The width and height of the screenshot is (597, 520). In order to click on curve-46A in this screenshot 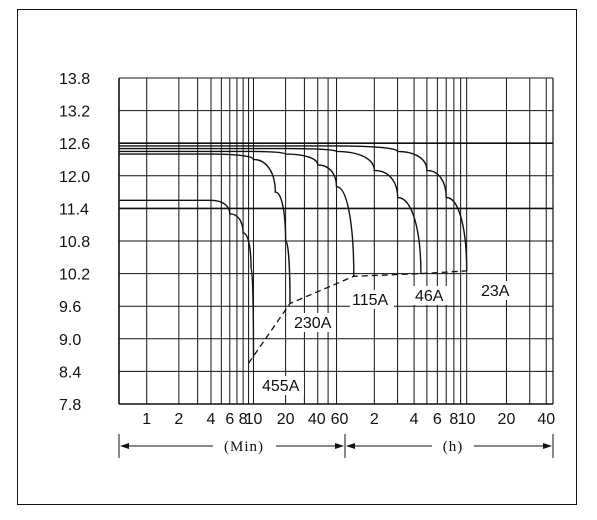, I will do `click(270, 210)`.